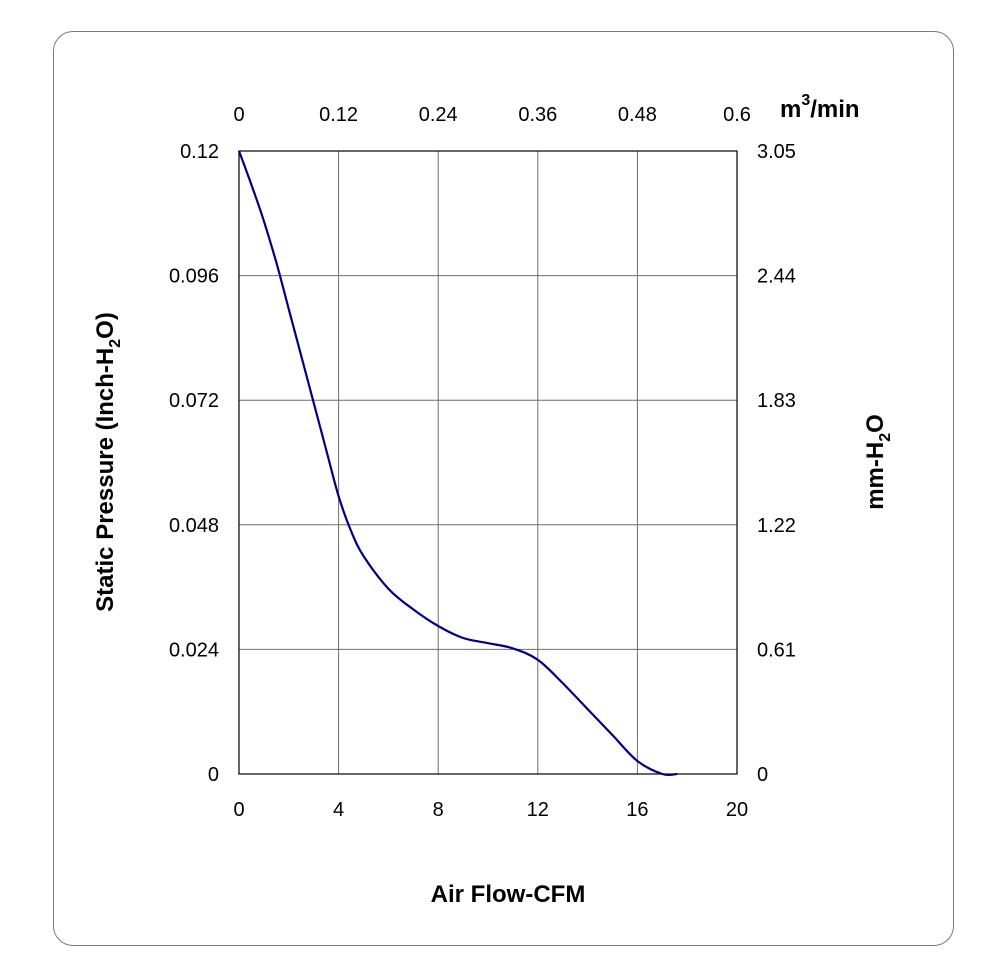  What do you see at coordinates (194, 650) in the screenshot?
I see `y-tick-label: 0.024` at bounding box center [194, 650].